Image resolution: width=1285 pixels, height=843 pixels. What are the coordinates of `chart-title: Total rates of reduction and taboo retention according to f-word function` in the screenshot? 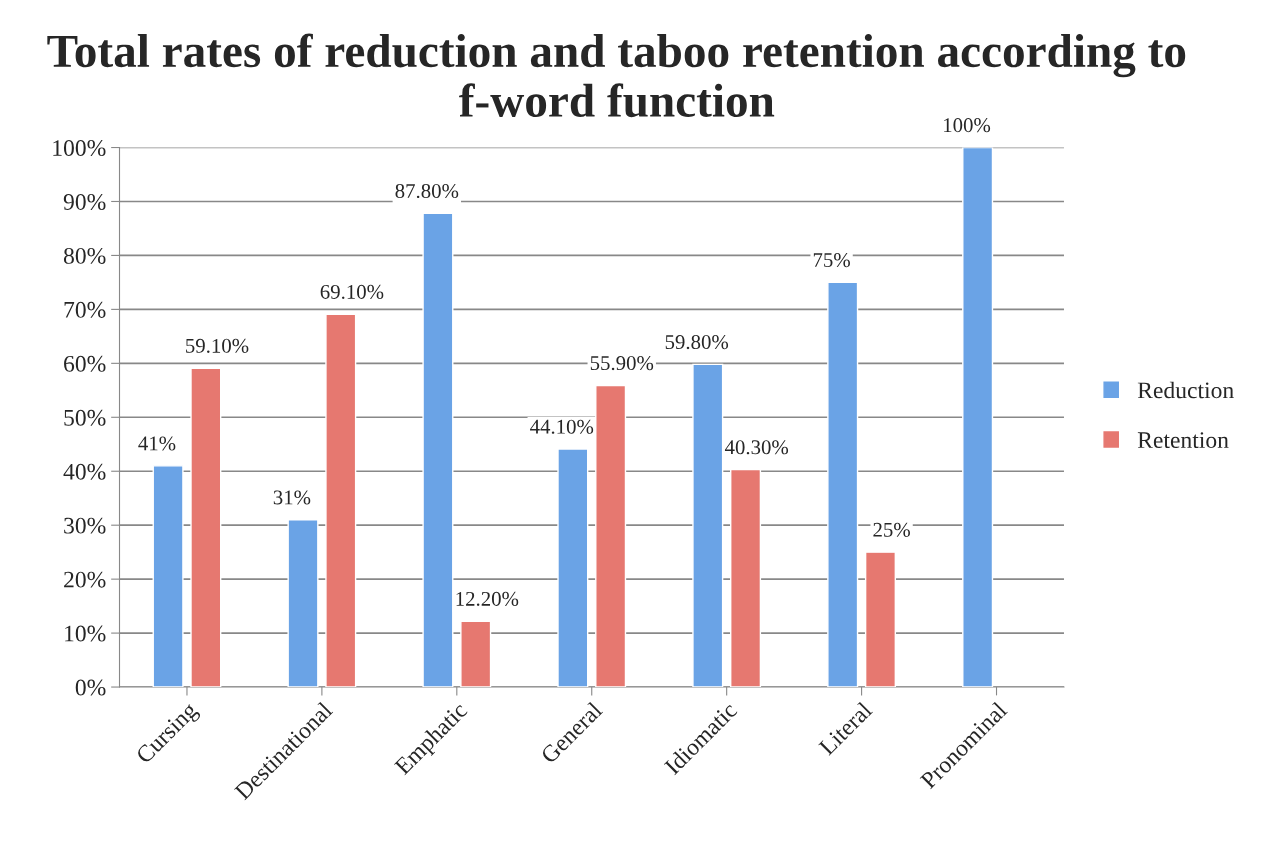 It's located at (616, 75).